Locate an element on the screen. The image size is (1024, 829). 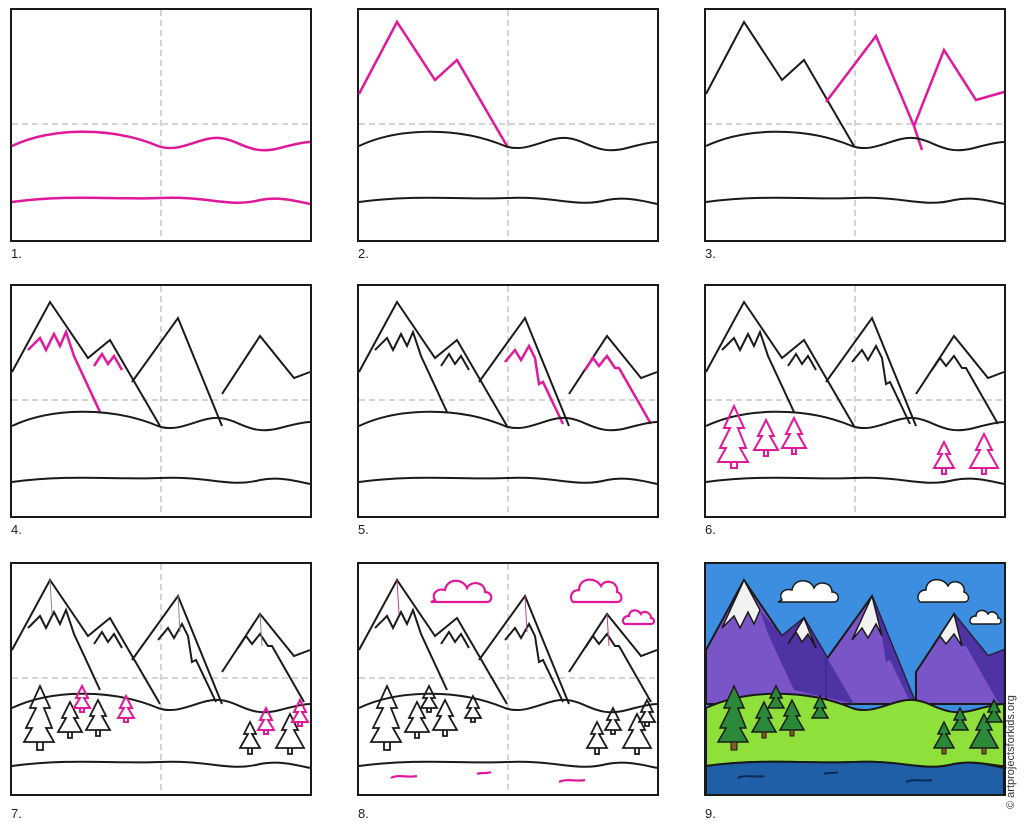
step-9-artwork is located at coordinates (855, 679).